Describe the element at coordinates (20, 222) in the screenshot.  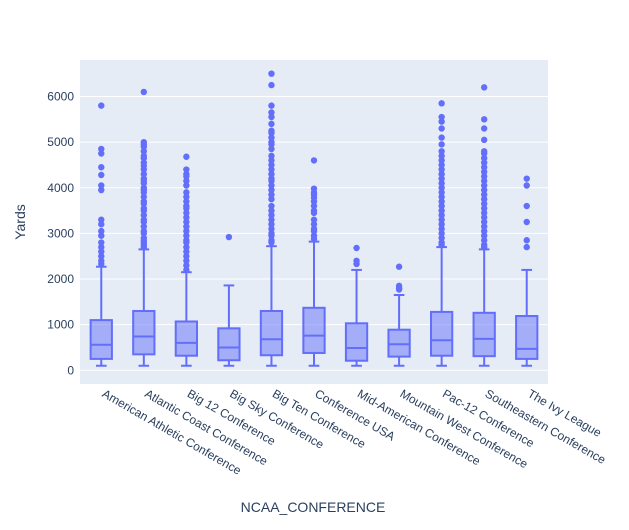
I see `y-axis-title: Yards` at that location.